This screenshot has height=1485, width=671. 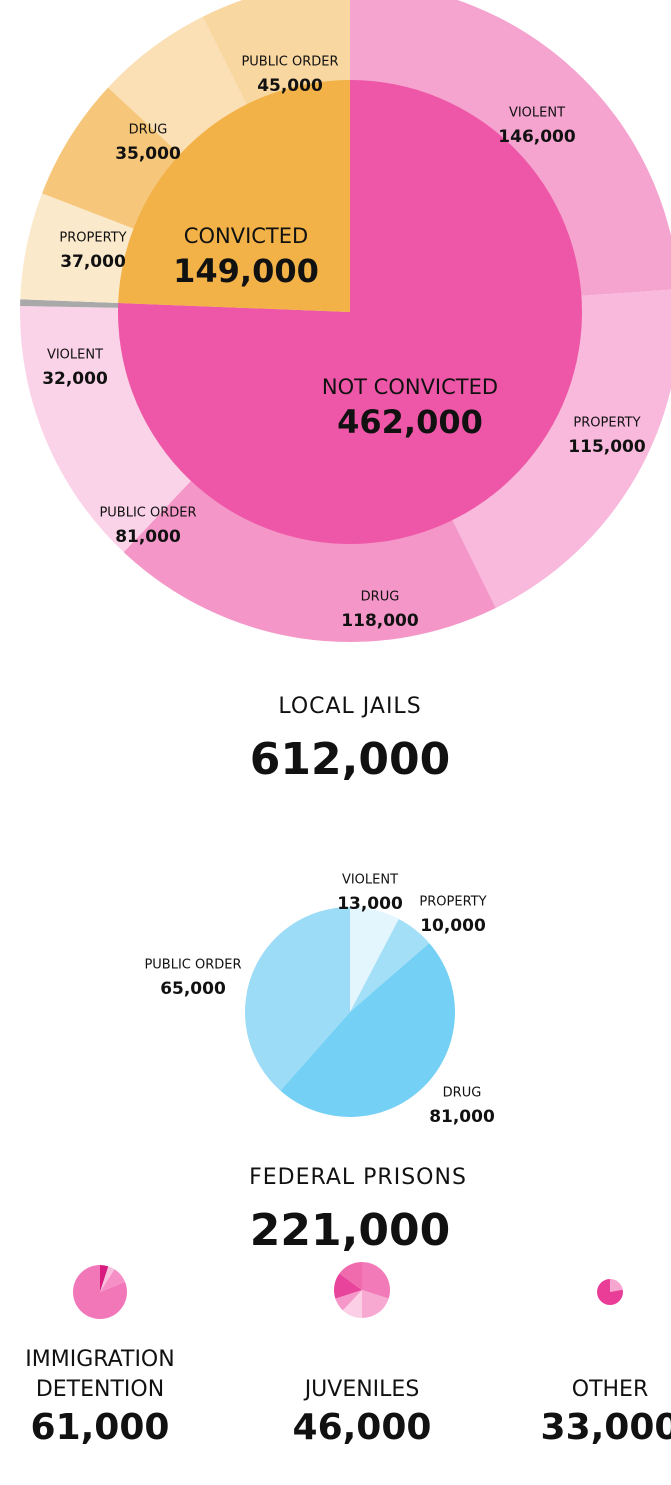 What do you see at coordinates (537, 137) in the screenshot?
I see `slice-value: 146,000` at bounding box center [537, 137].